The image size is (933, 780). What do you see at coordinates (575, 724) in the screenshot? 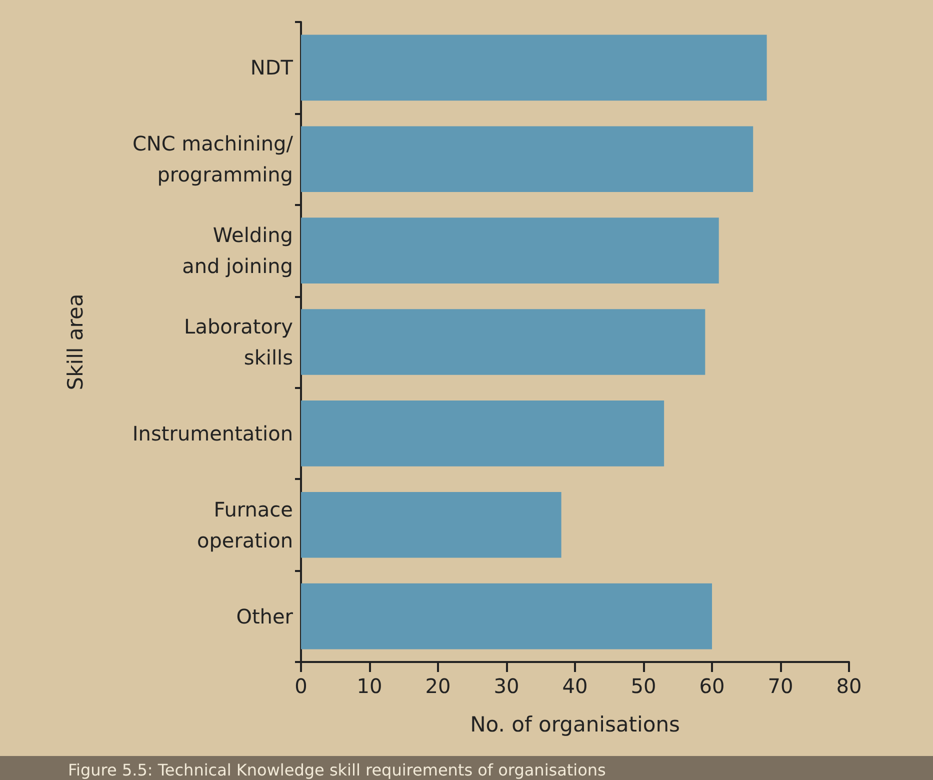
I see `x-axis-title: No. of organisations` at bounding box center [575, 724].